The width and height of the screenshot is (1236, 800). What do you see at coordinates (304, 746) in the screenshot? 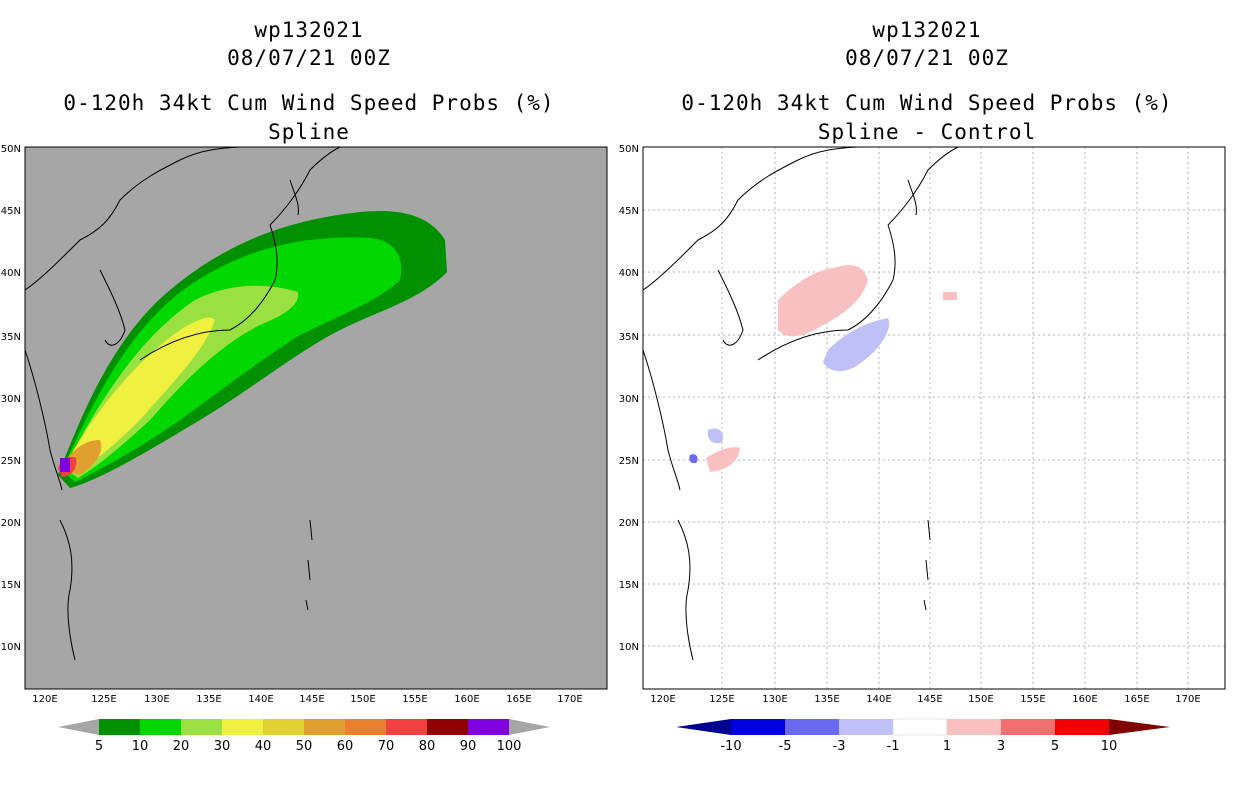
I see `colorbar-label: 50` at bounding box center [304, 746].